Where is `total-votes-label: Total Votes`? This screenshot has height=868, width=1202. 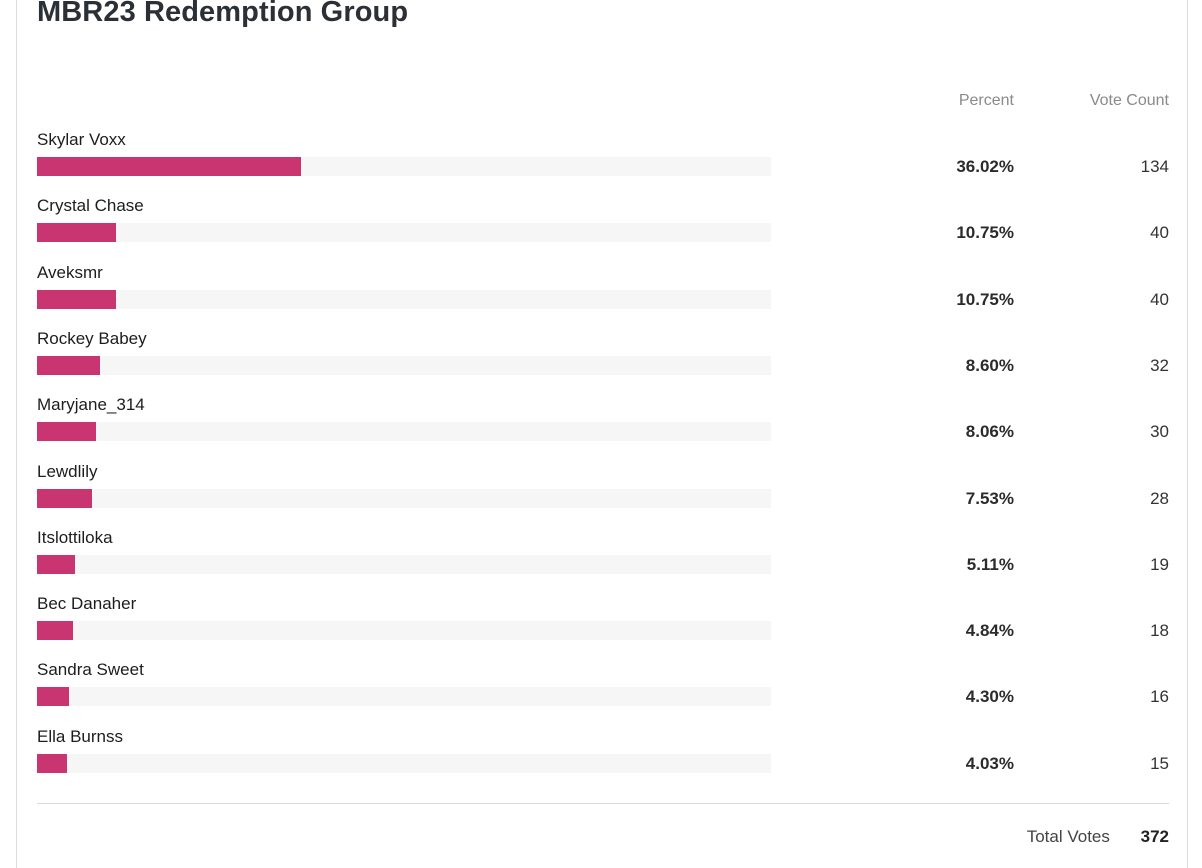
total-votes-label: Total Votes is located at coordinates (1068, 836).